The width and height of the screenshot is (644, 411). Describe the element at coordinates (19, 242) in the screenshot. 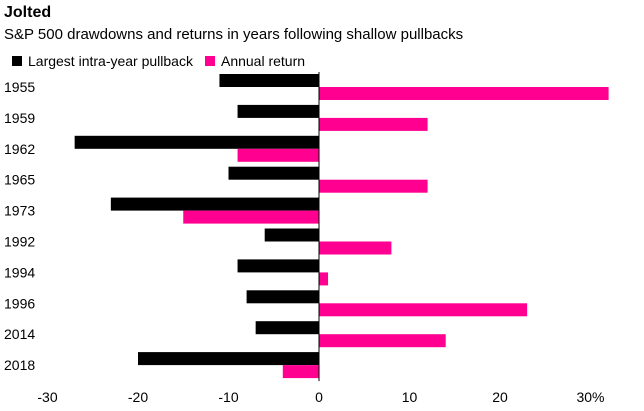

I see `category-label: 1992` at that location.